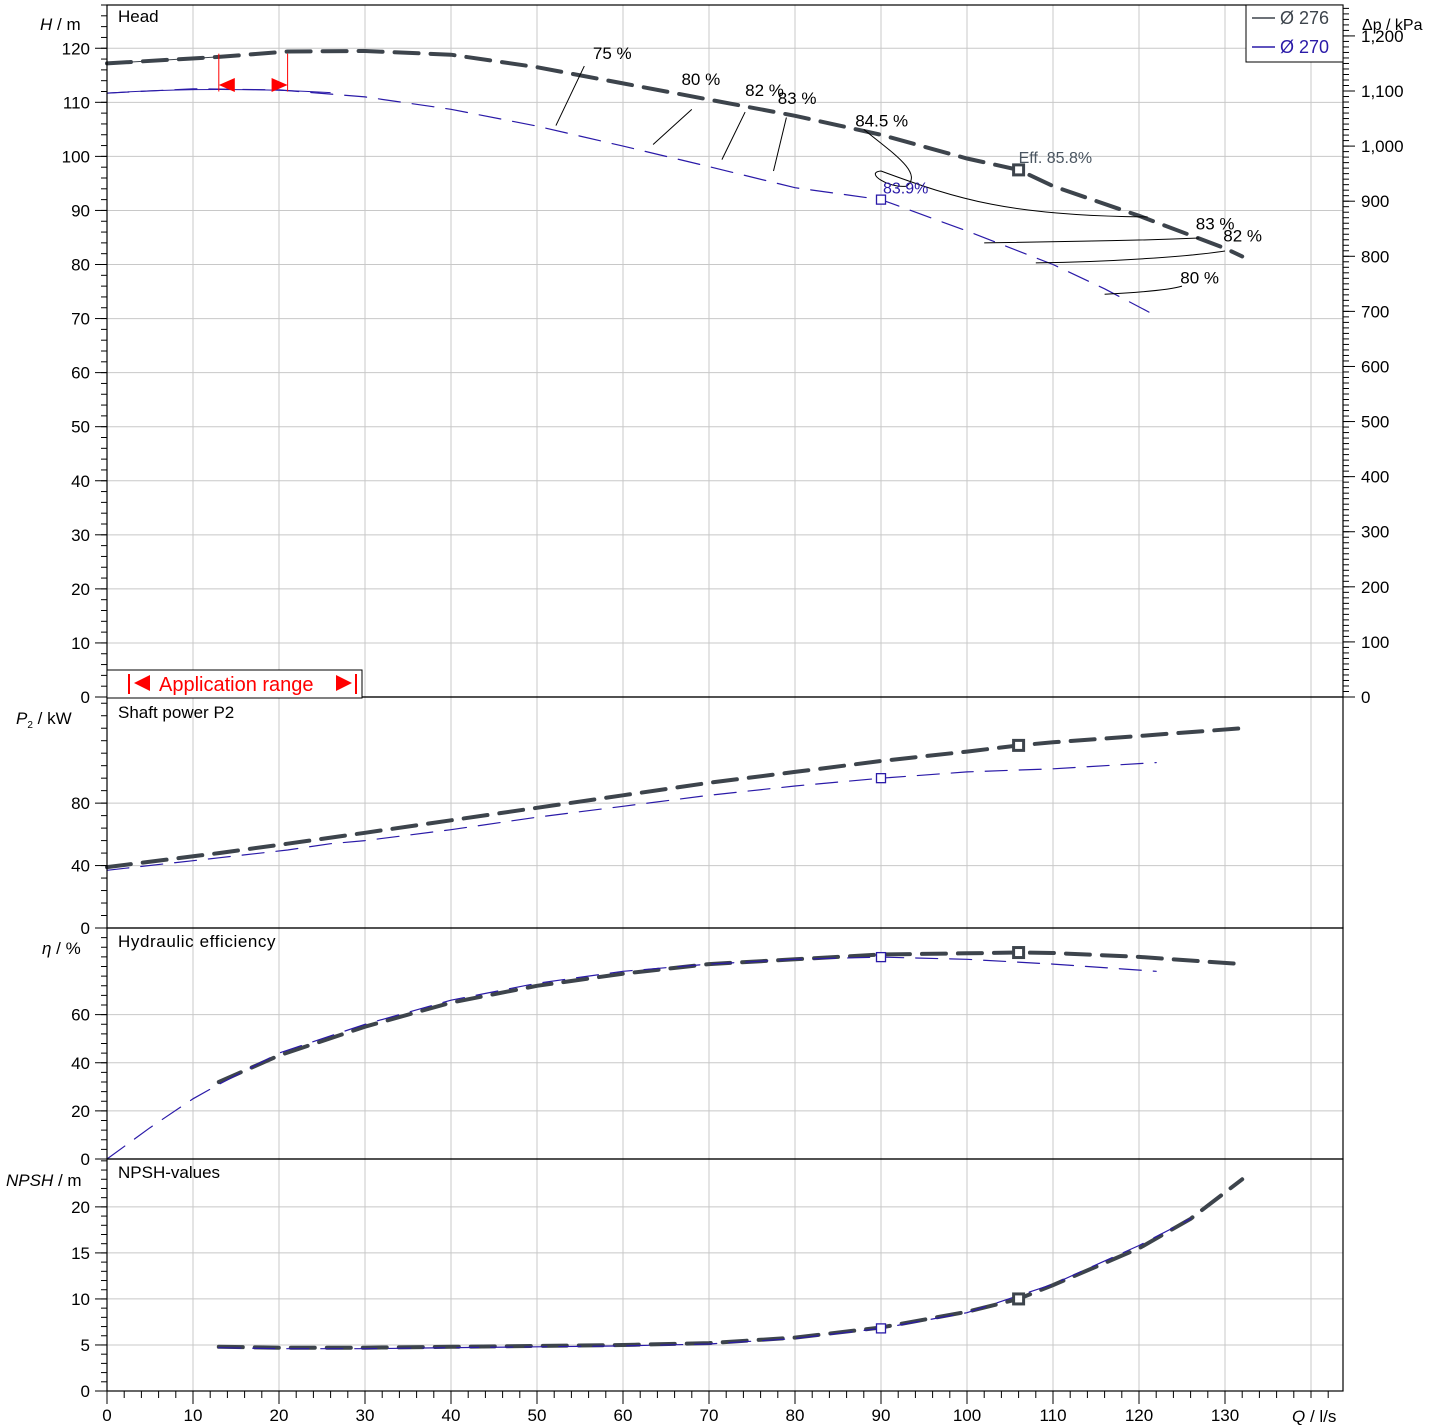  What do you see at coordinates (169, 1172) in the screenshot?
I see `panel-title-npsh: NPSH-values` at bounding box center [169, 1172].